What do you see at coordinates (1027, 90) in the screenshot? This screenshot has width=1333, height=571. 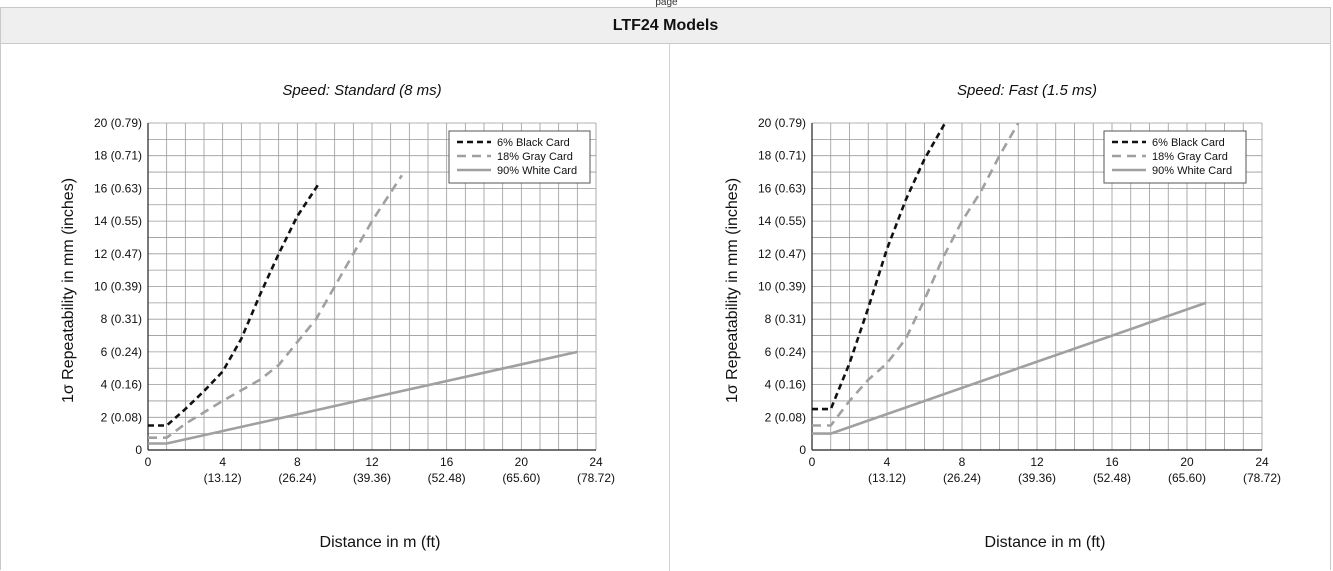 I see `chart-title: Speed: Fast (1.5 ms)` at bounding box center [1027, 90].